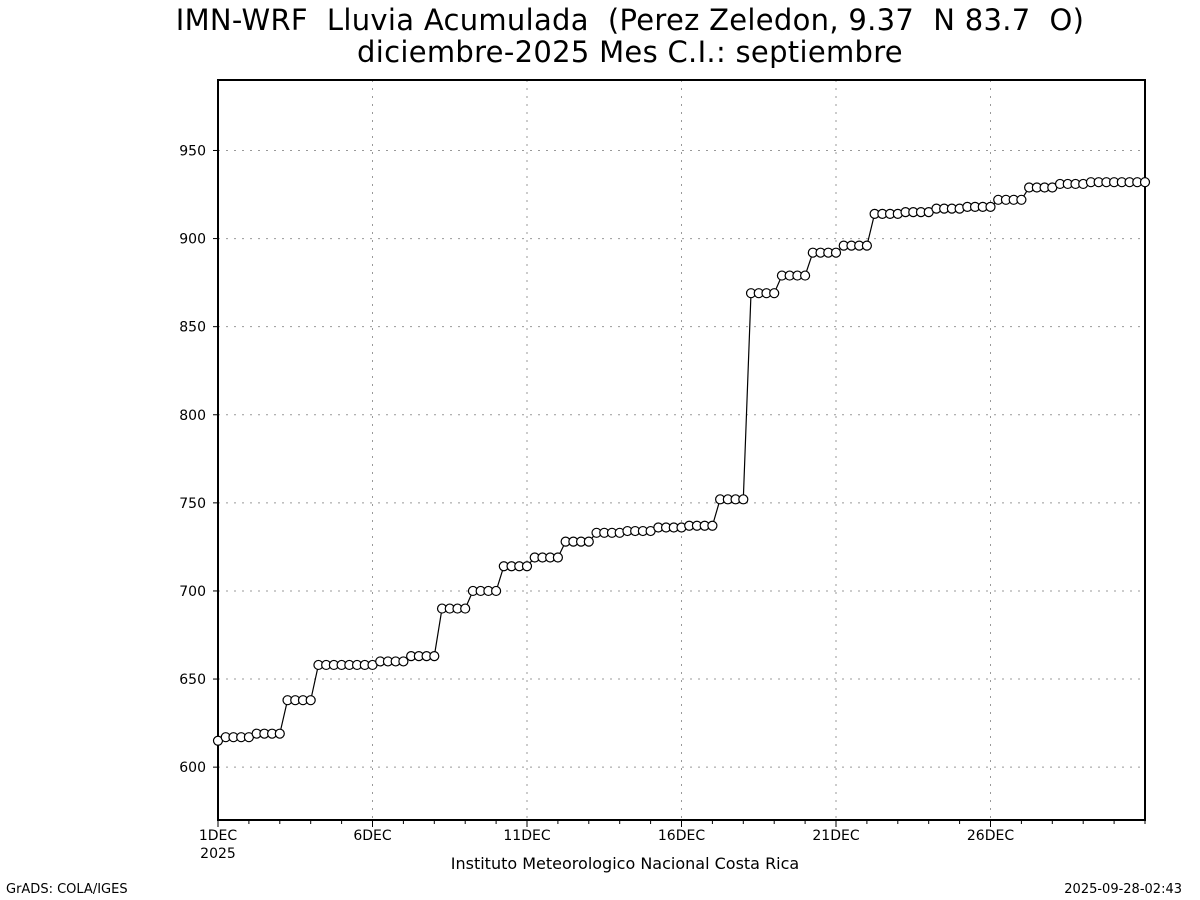 The height and width of the screenshot is (900, 1200). What do you see at coordinates (218, 854) in the screenshot?
I see `x-year-label: 2025` at bounding box center [218, 854].